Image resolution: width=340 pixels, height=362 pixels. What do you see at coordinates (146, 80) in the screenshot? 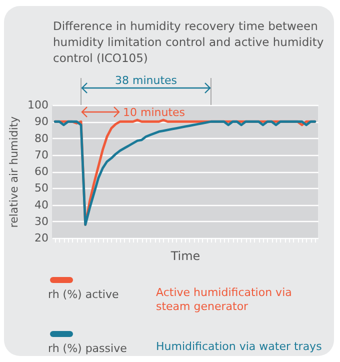
I see `text: 38 minutes` at bounding box center [146, 80].